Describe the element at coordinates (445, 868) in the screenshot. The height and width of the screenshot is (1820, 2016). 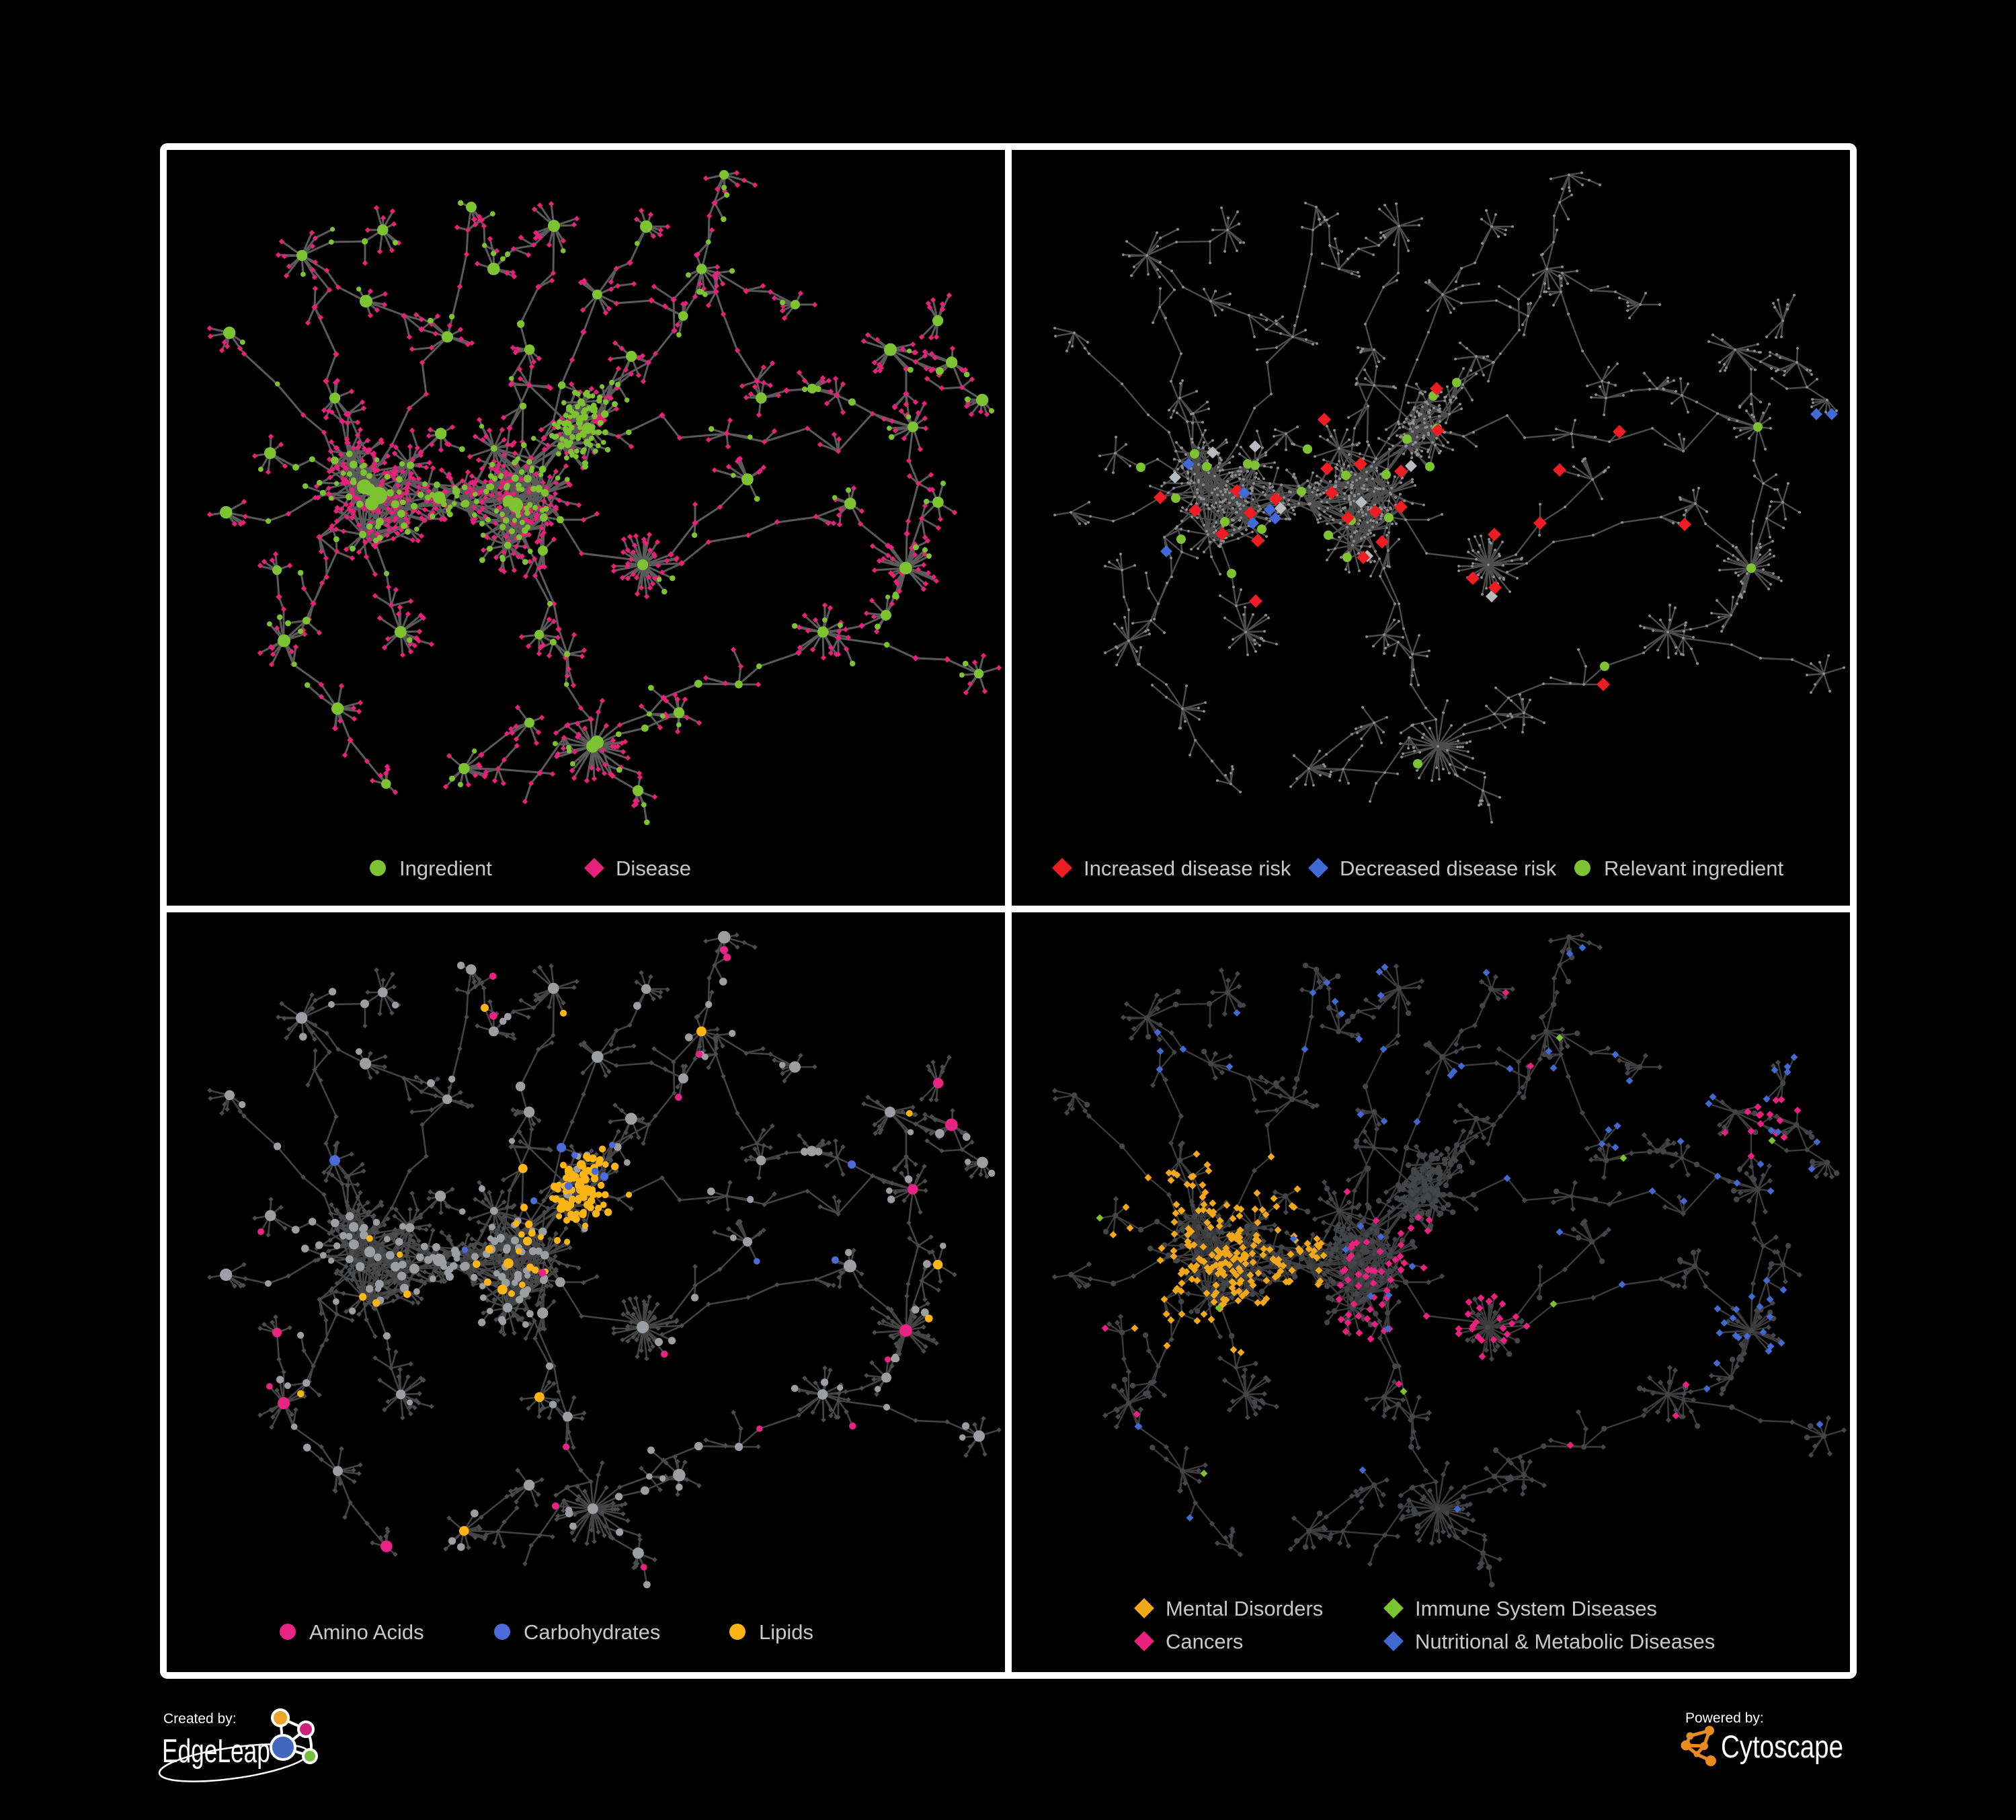
I see `svg-text: Ingredient` at that location.